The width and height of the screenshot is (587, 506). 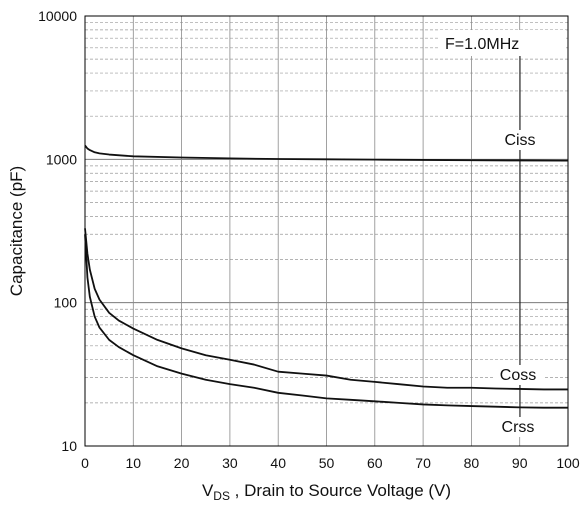 What do you see at coordinates (208, 490) in the screenshot?
I see `x-axis-title-main: V` at bounding box center [208, 490].